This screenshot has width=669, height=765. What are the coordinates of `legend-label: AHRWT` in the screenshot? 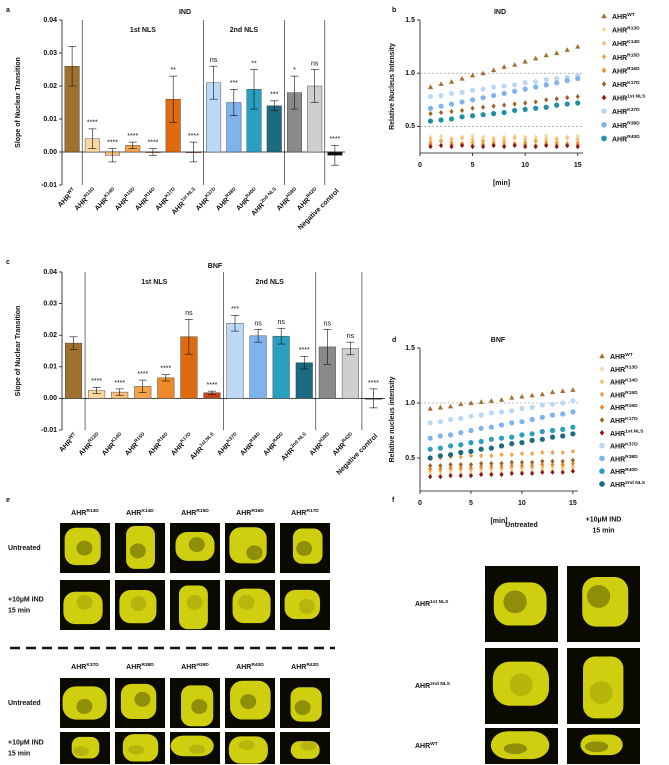 It's located at (623, 16).